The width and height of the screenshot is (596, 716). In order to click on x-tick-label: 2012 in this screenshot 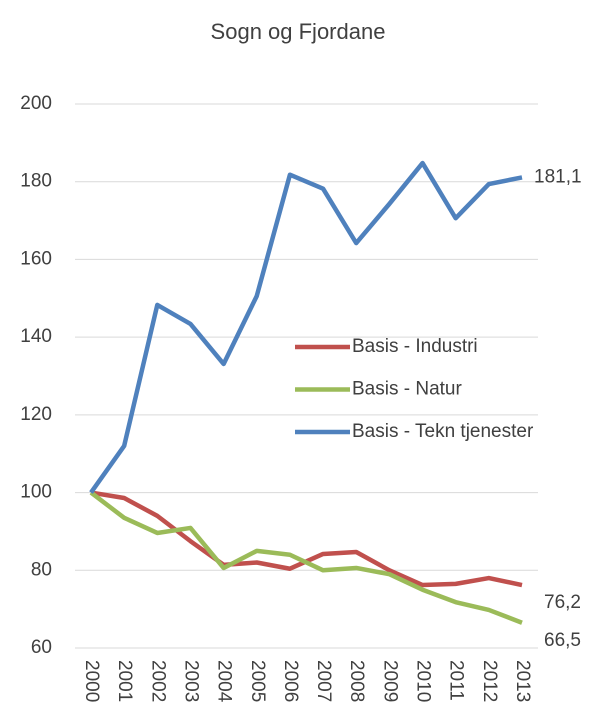, I will do `click(489, 681)`.